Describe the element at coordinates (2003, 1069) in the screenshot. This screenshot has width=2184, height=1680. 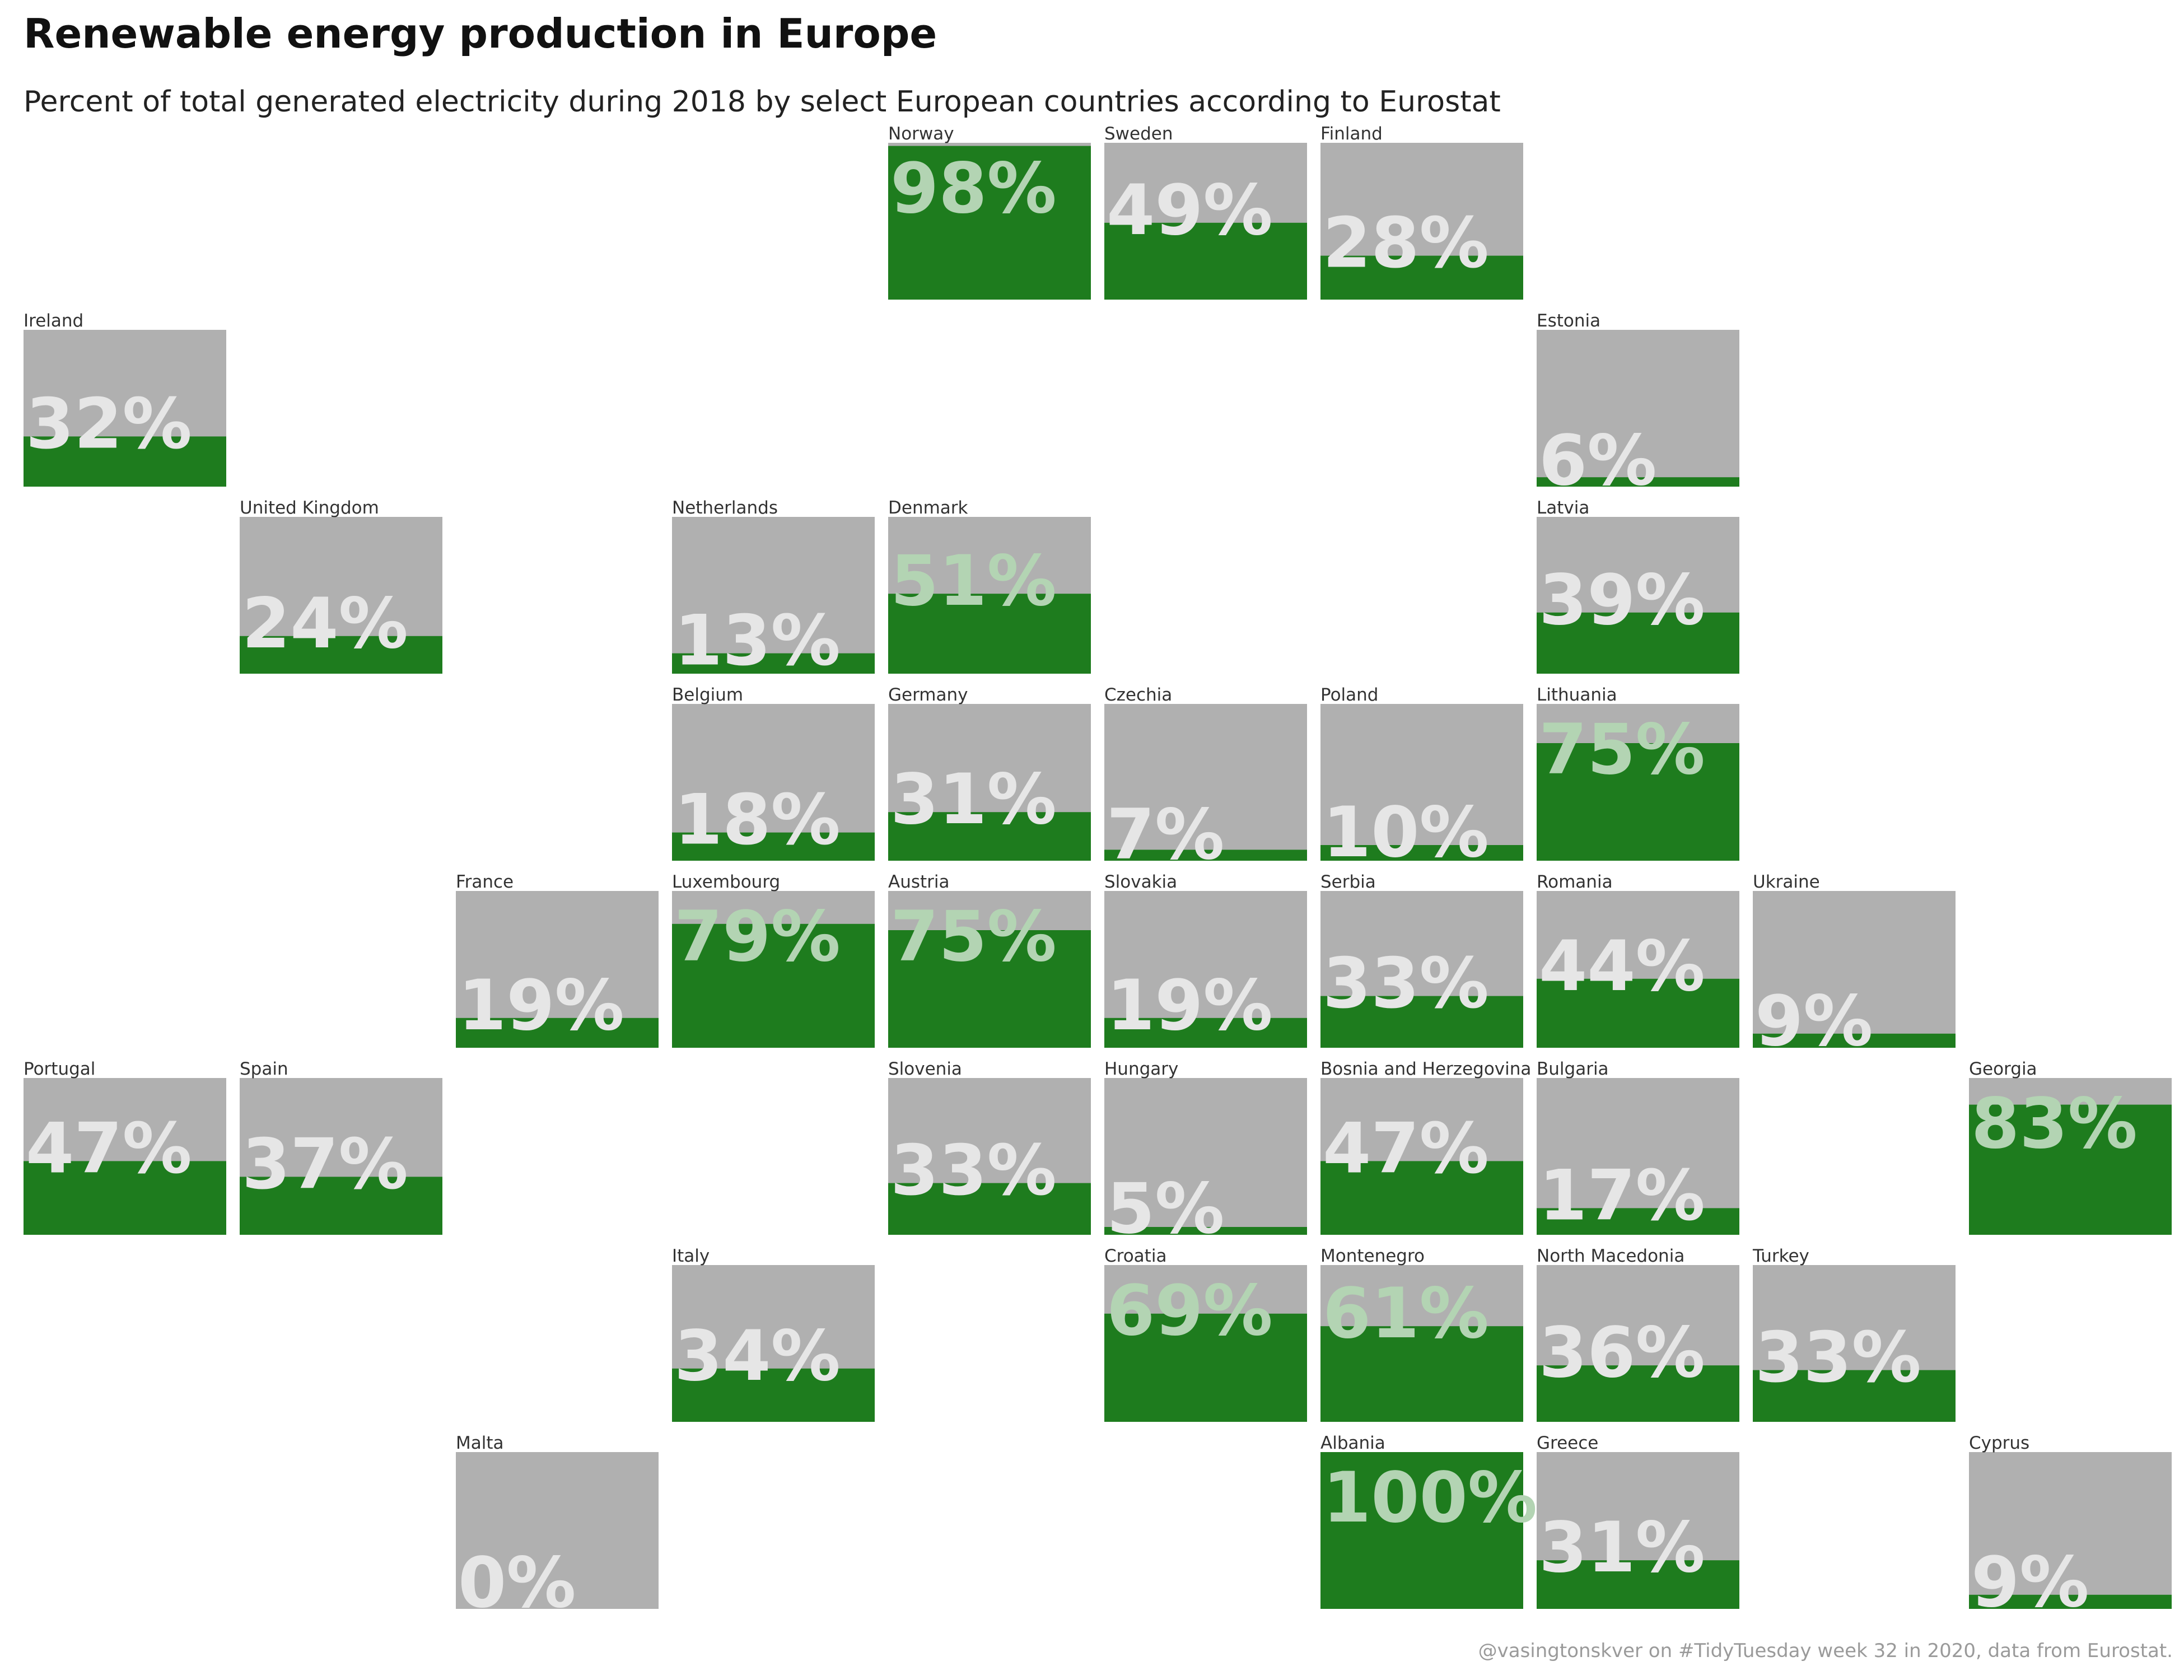
I see `tile-country-label: Georgia` at that location.